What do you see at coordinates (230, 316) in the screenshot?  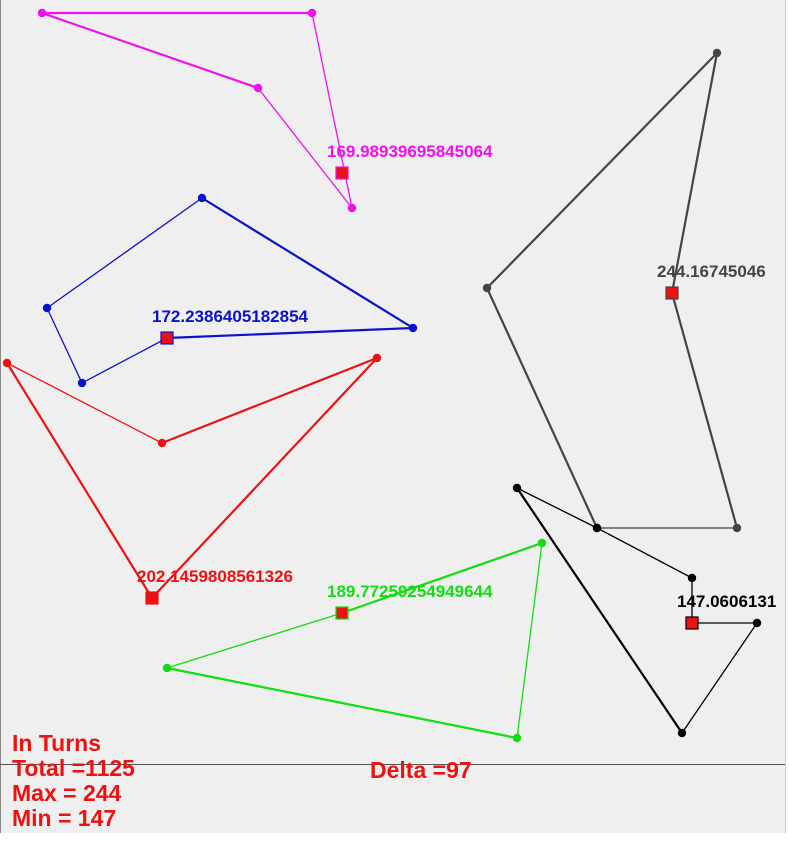 I see `polygon-area-label: 172.2386405182854` at bounding box center [230, 316].